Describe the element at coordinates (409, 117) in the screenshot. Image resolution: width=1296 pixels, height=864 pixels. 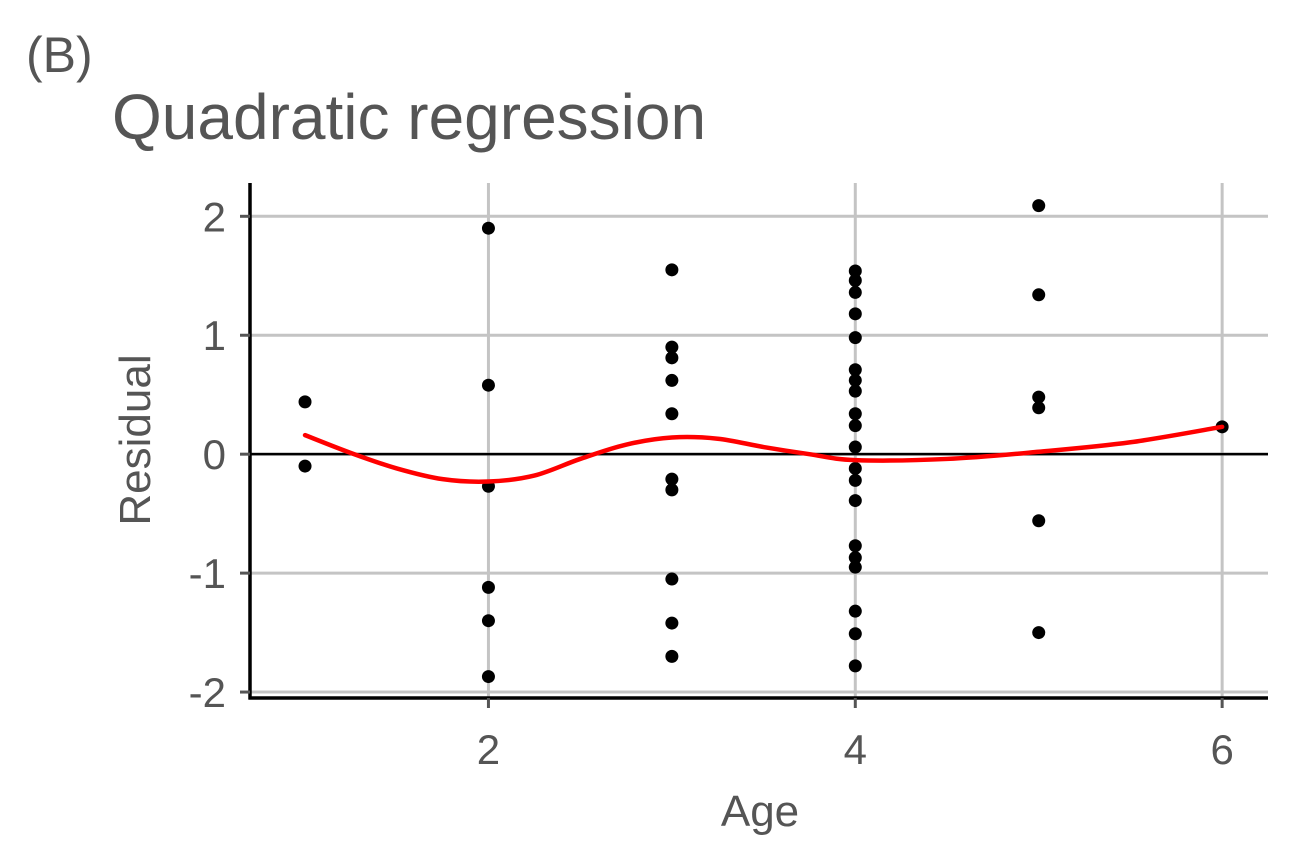
I see `chart-title: Quadratic regression` at that location.